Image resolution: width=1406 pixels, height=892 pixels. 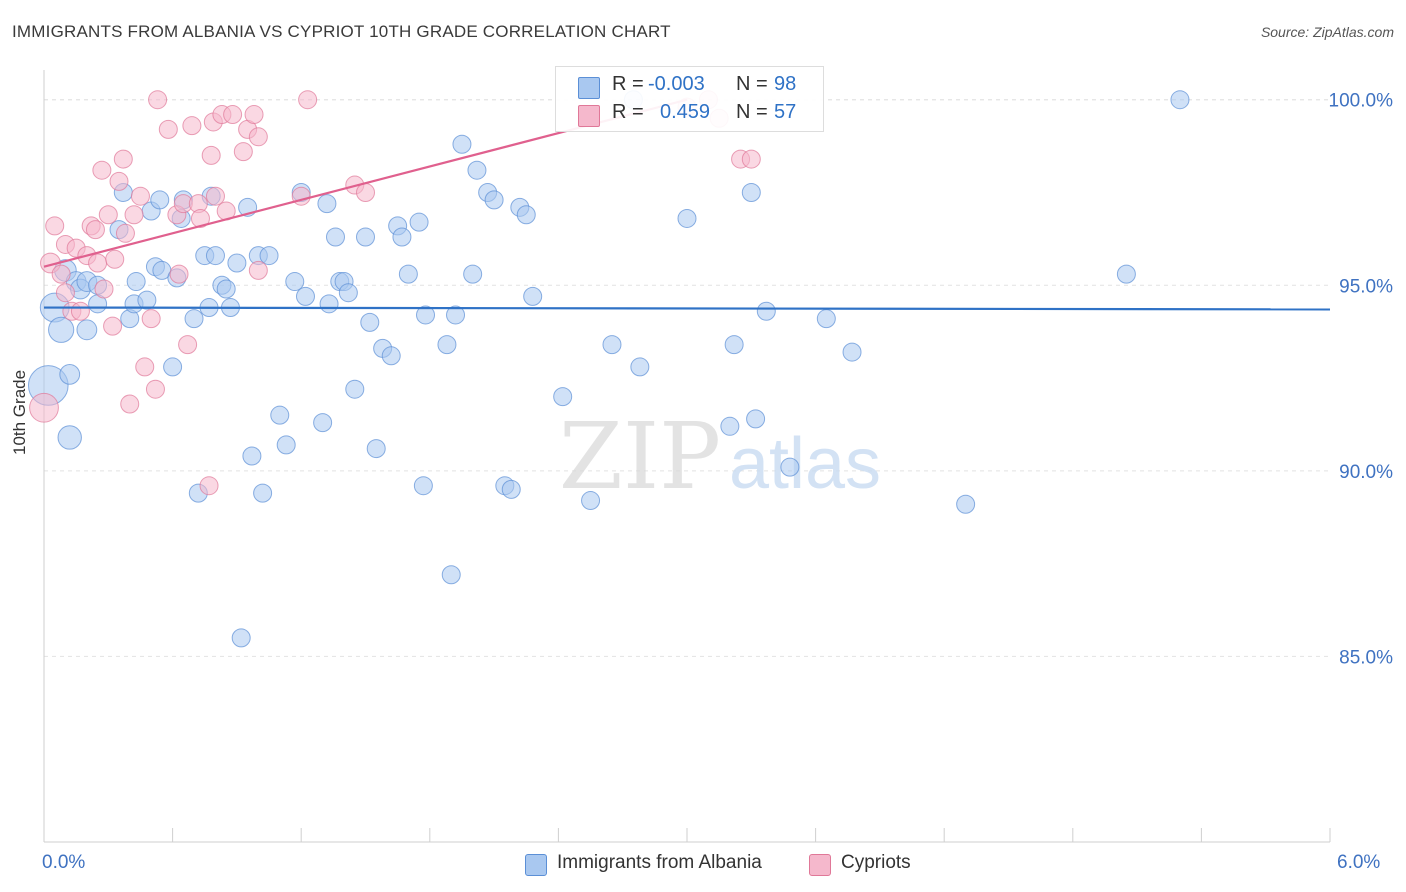 What do you see at coordinates (64, 862) in the screenshot?
I see `x-tick-label-min: 0.0%` at bounding box center [64, 862].